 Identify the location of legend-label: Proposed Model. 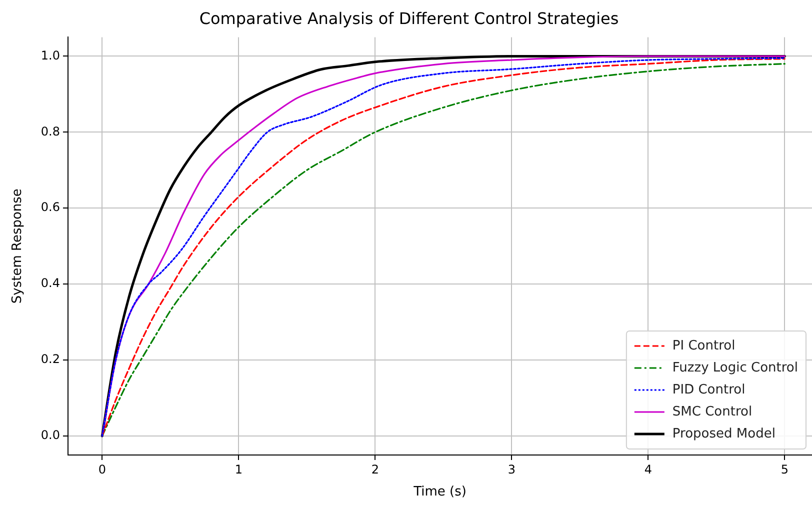
(724, 434).